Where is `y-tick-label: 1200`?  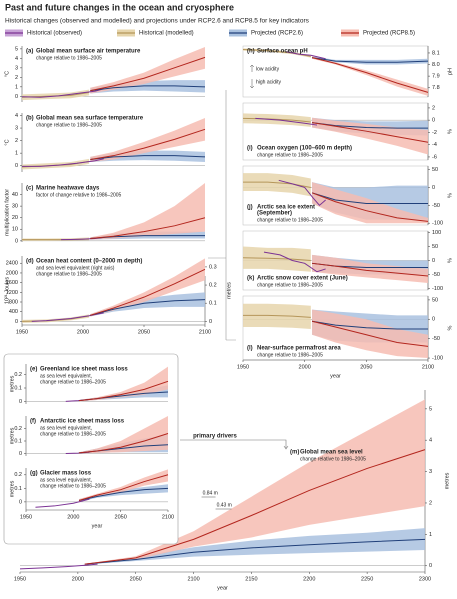
y-tick-label: 1200 is located at coordinates (12, 293).